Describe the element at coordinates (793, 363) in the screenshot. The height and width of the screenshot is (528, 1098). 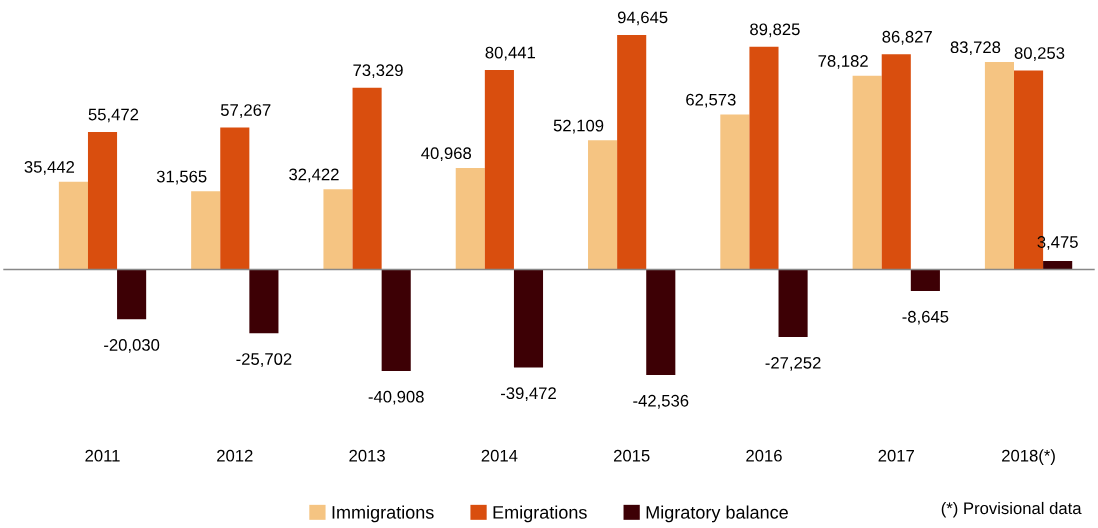
I see `data-label: -27,252` at that location.